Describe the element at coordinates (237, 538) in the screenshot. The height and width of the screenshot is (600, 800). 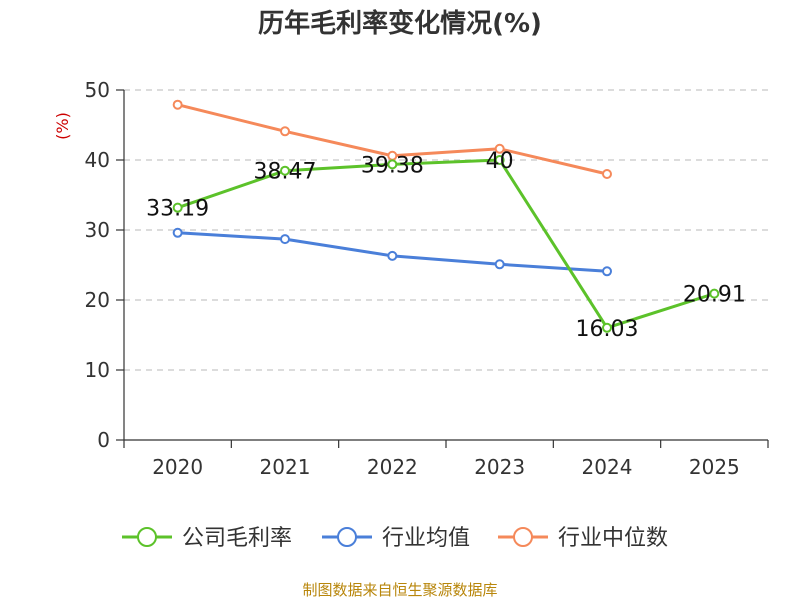
I see `legend-label: 公司毛利率` at that location.